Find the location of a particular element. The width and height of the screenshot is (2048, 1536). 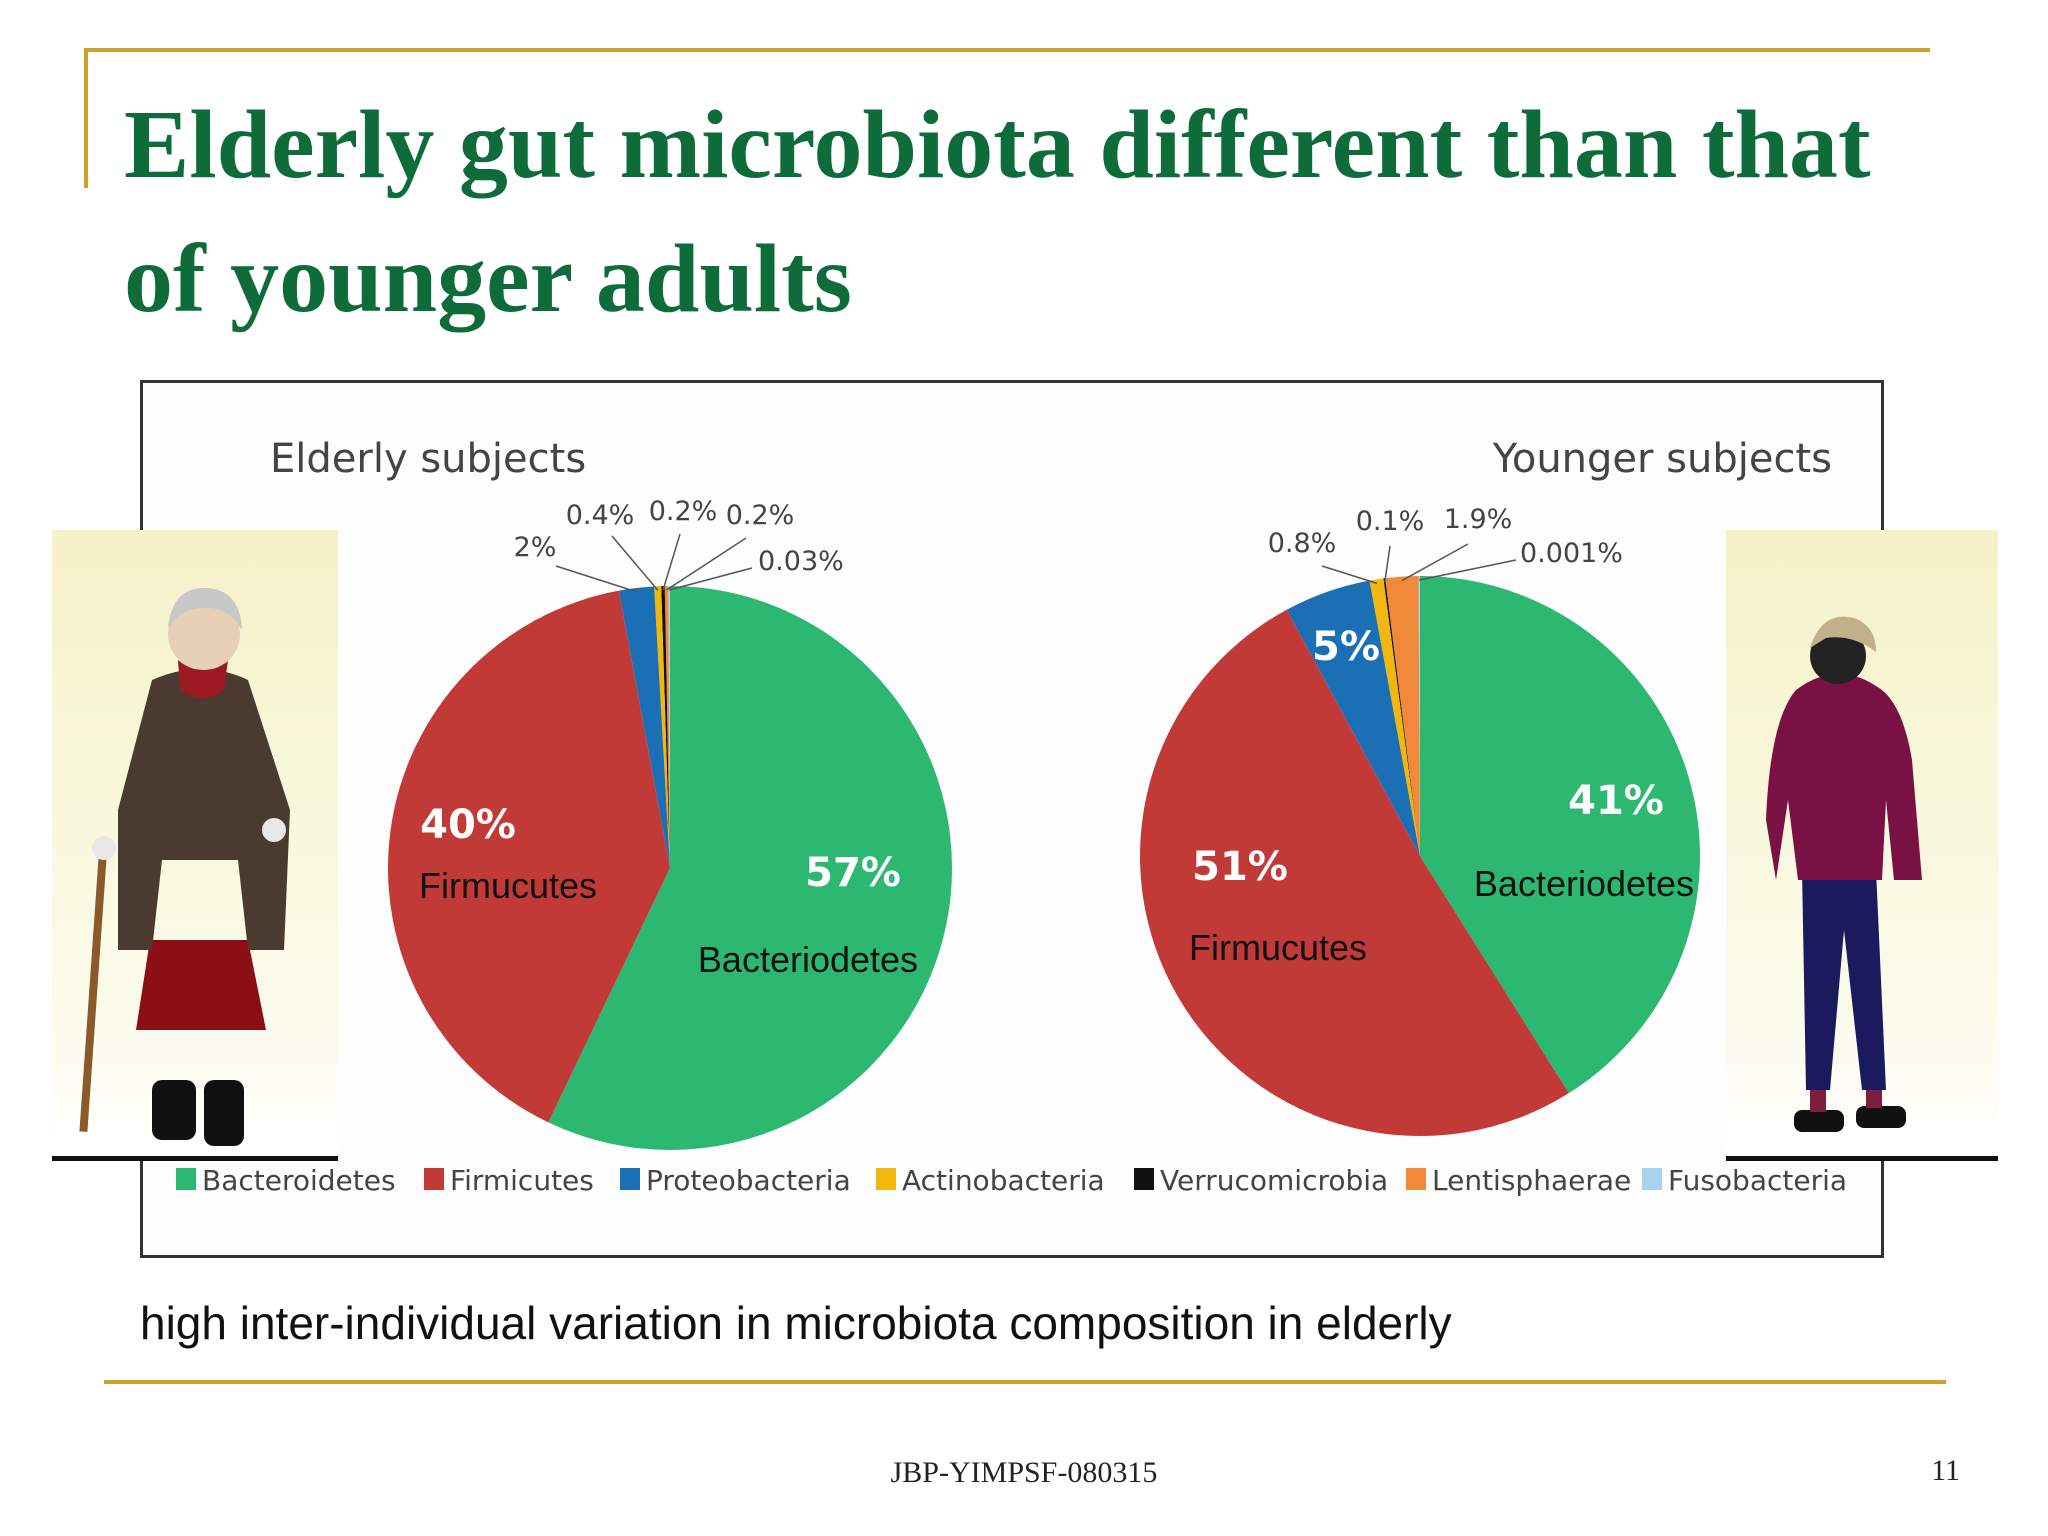

younger-overlay-label-bacteroidetes: Bacteriodetes is located at coordinates (1584, 883).